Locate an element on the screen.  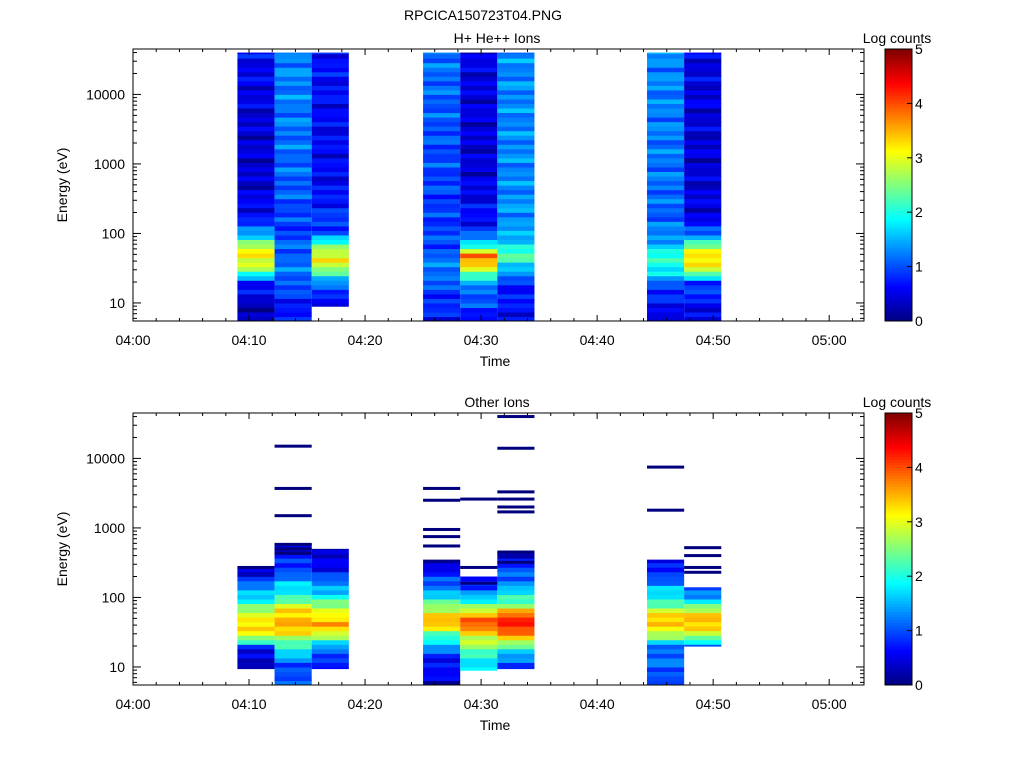
x-tick-label: 04:00 is located at coordinates (132, 704).